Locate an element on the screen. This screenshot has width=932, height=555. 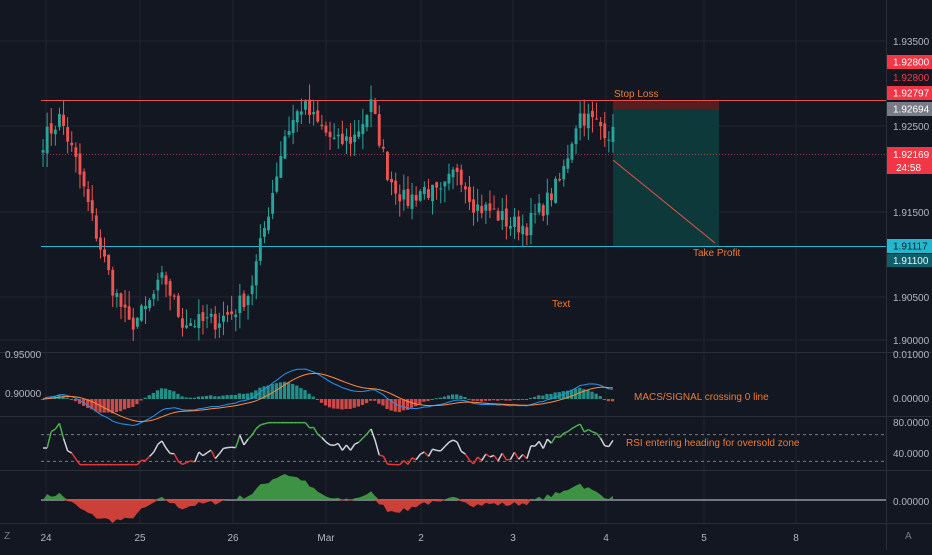
time-axis-label: 3 is located at coordinates (513, 538).